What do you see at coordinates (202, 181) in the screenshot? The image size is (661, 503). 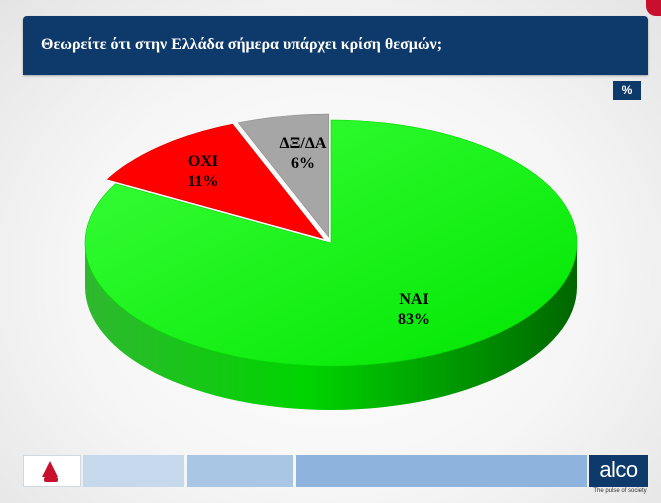 I see `slice-value-1: 11%` at bounding box center [202, 181].